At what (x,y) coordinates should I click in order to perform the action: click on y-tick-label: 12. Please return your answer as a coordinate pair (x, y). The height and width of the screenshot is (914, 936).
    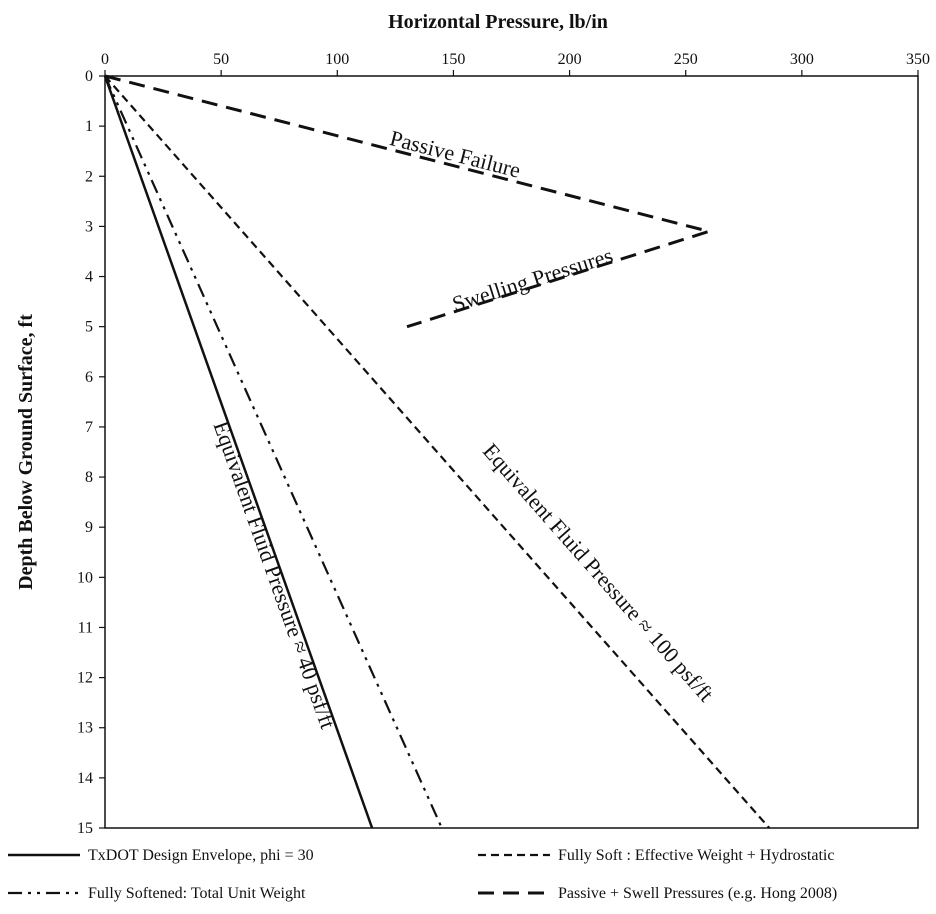
    Looking at the image, I should click on (85, 678).